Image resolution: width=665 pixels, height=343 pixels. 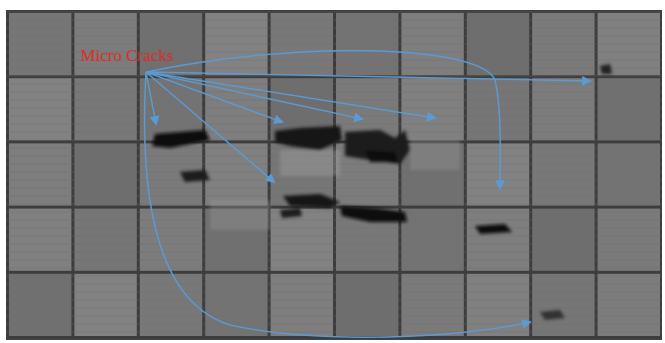 What do you see at coordinates (152, 98) in the screenshot?
I see `arrow-down-left` at bounding box center [152, 98].